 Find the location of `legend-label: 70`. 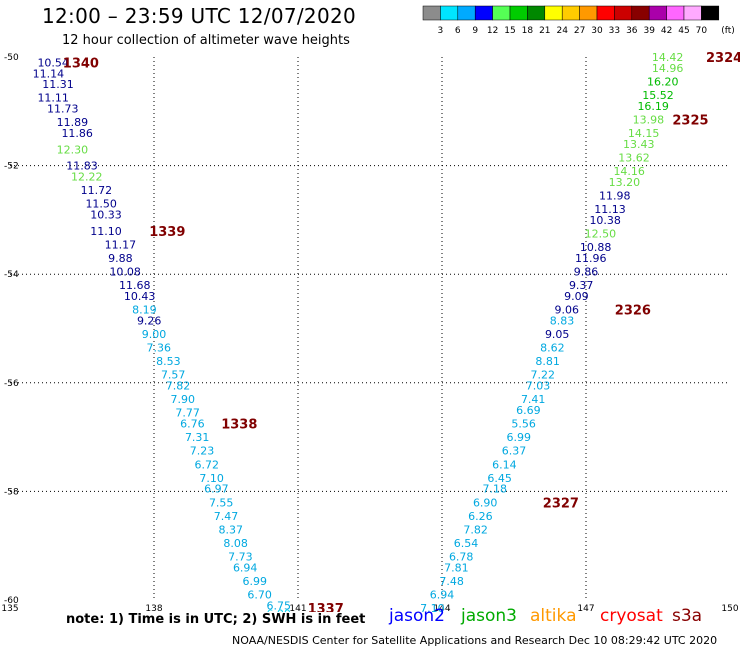

legend-label: 70 is located at coordinates (702, 31).